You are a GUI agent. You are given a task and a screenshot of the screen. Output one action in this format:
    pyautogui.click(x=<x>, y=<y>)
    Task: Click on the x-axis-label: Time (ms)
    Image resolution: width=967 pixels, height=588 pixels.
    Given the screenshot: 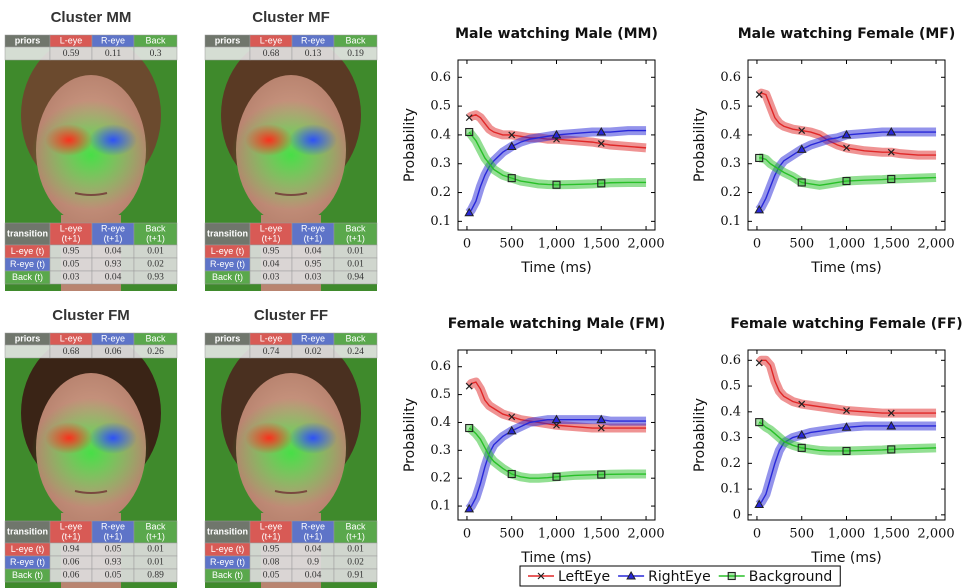 What is the action you would take?
    pyautogui.click(x=556, y=268)
    